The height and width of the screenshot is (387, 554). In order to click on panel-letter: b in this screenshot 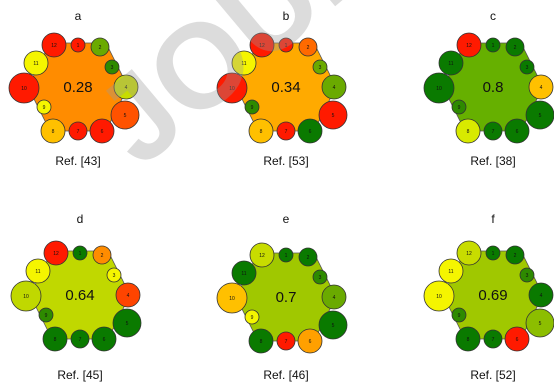, I will do `click(286, 16)`.